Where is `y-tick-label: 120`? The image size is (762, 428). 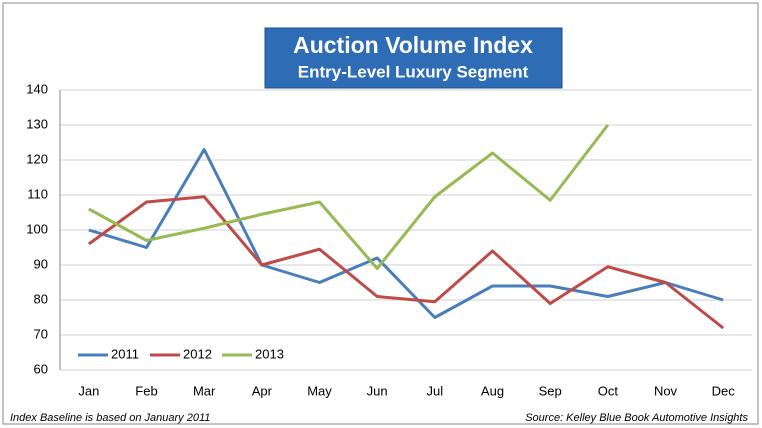
y-tick-label: 120 is located at coordinates (37, 158).